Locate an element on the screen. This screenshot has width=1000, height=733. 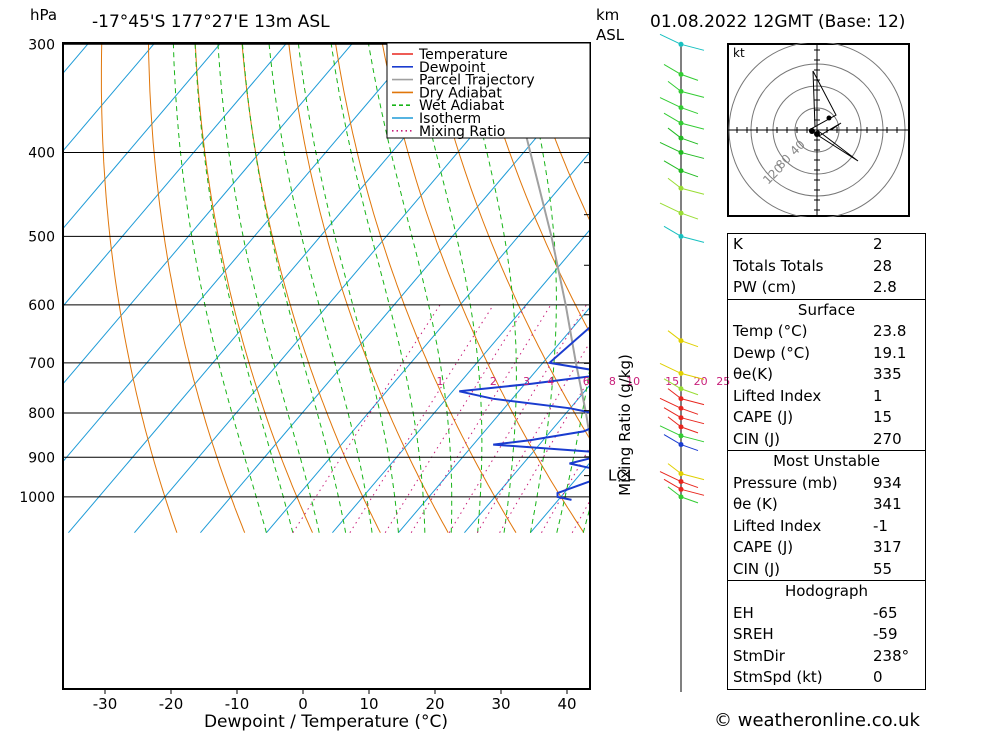
indices-section: K 2 Totals Totals 28 PW (cm) 2.8 is located at coordinates (826, 266).